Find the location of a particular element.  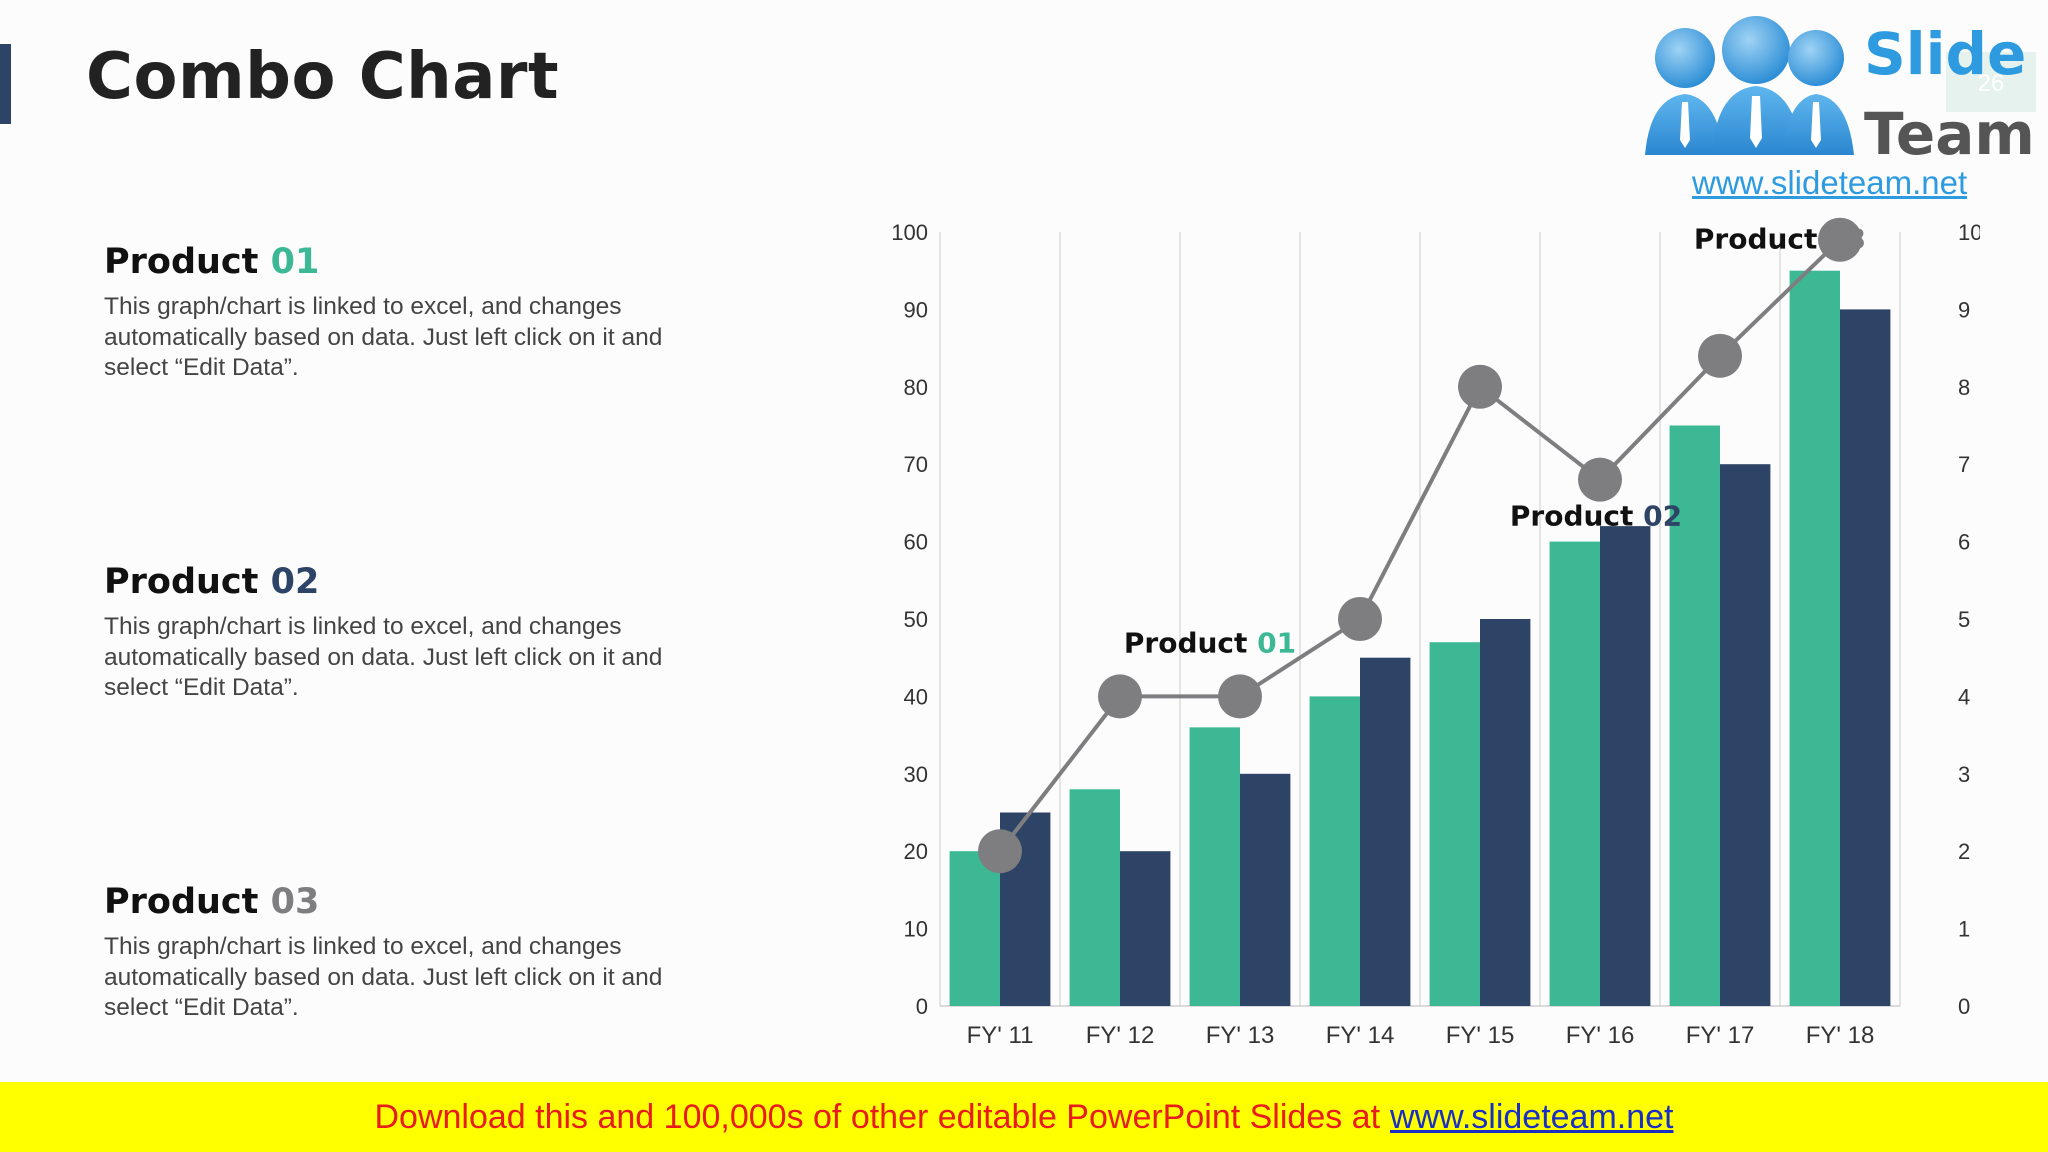

y-tick-label: 70 is located at coordinates (916, 464).